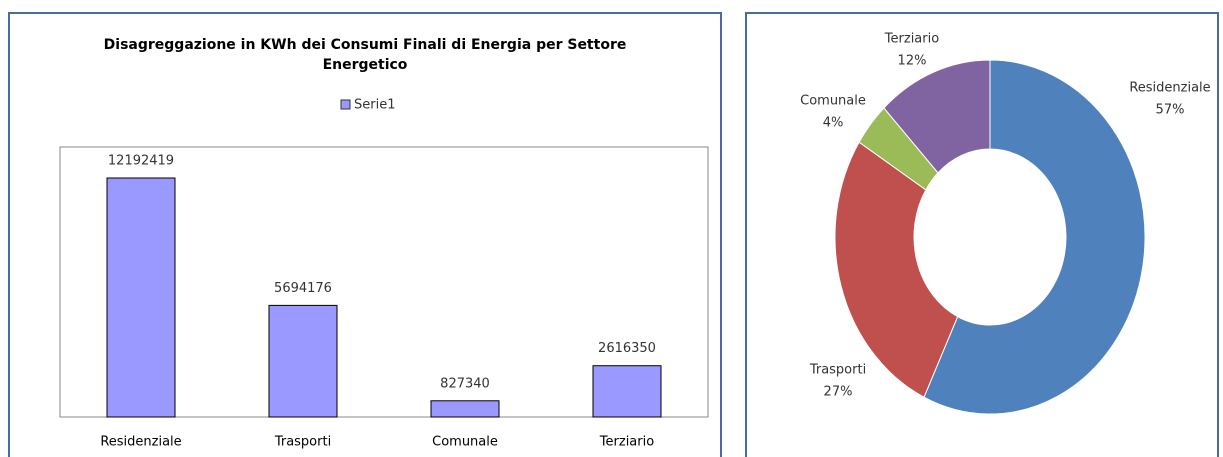 This screenshot has width=1223, height=457. What do you see at coordinates (141, 161) in the screenshot?
I see `data-label: 12192419` at bounding box center [141, 161].